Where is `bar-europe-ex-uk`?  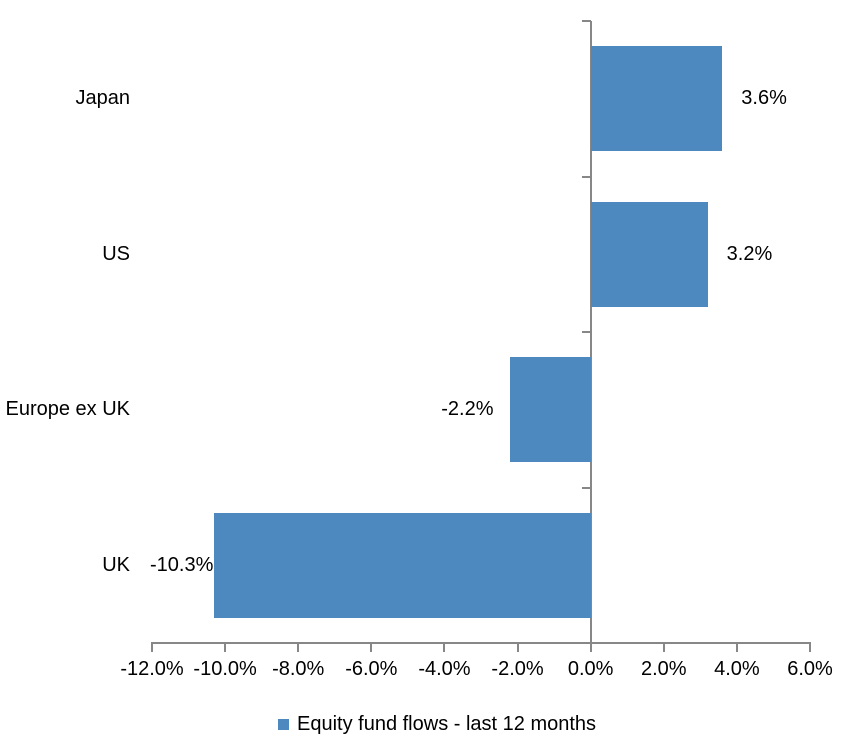 bar-europe-ex-uk is located at coordinates (550, 410).